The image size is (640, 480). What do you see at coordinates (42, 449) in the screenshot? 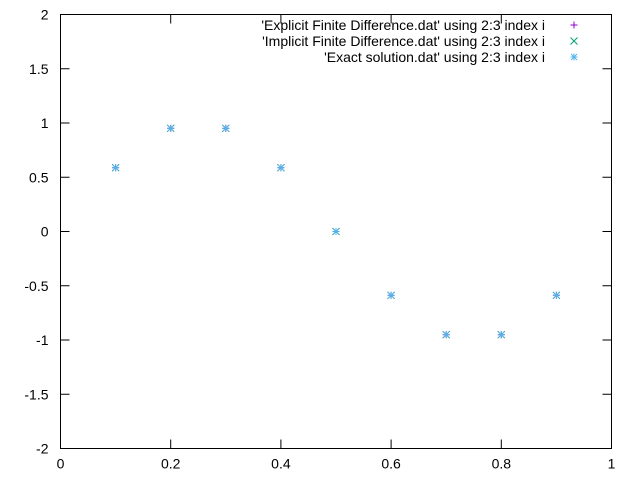
I see `y-tick-label: -2` at bounding box center [42, 449].